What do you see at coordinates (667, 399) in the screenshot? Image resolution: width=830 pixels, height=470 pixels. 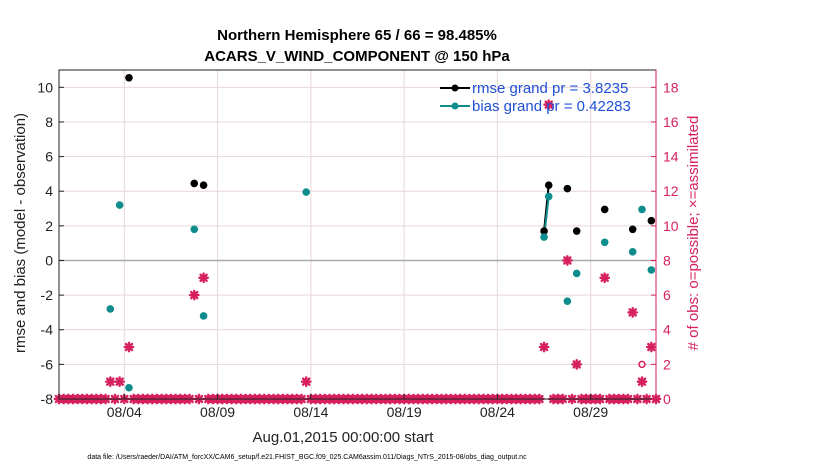 I see `y-right-tick-label: 0` at bounding box center [667, 399].